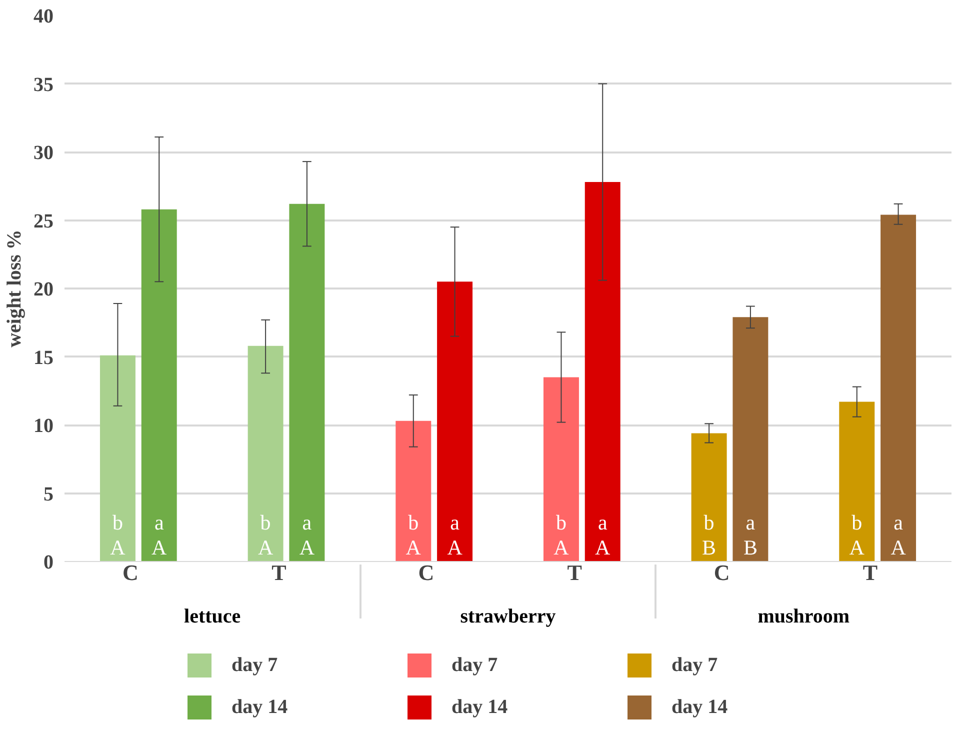  Describe the element at coordinates (44, 17) in the screenshot. I see `y-tick-label: 40` at that location.